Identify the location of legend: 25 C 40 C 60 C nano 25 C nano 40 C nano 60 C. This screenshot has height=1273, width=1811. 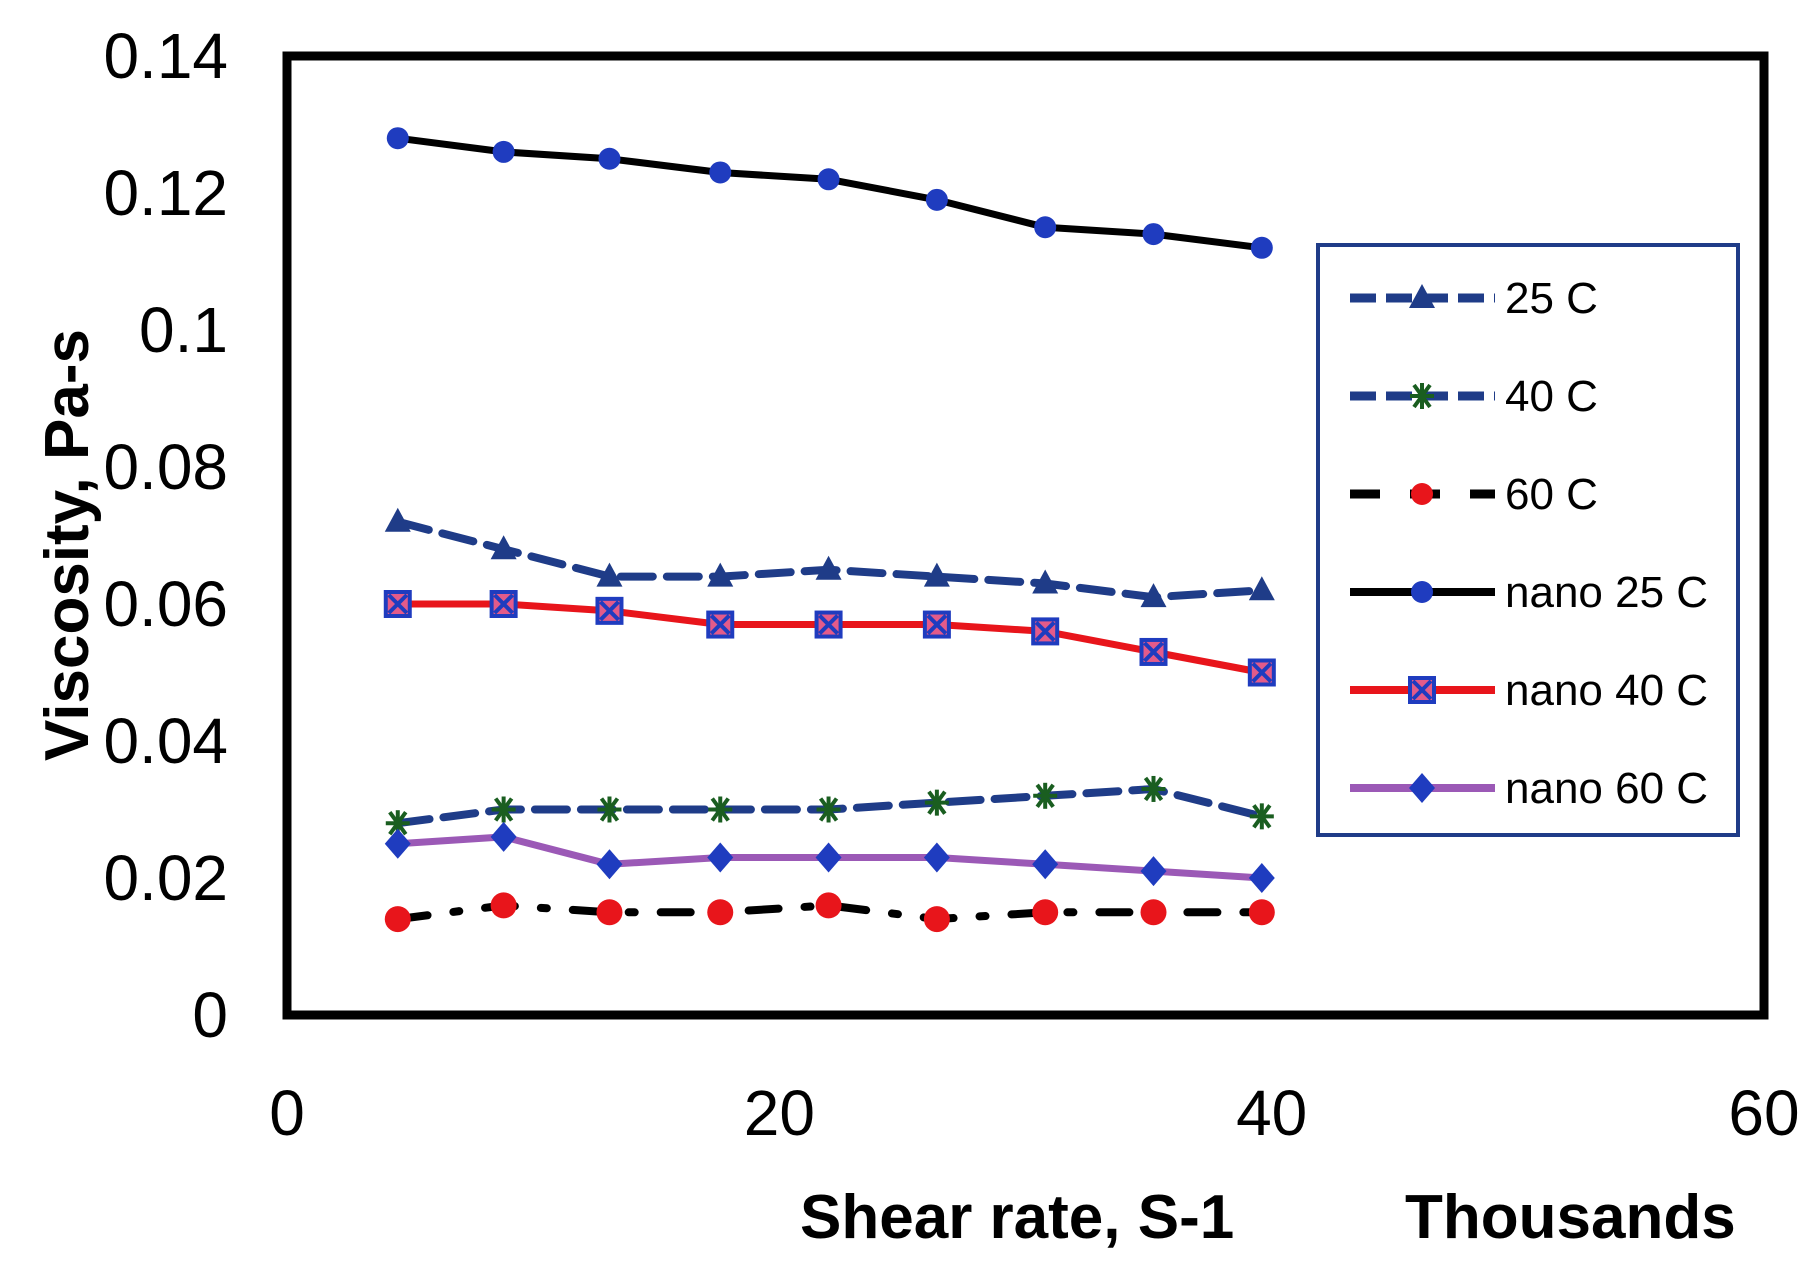
(1528, 540).